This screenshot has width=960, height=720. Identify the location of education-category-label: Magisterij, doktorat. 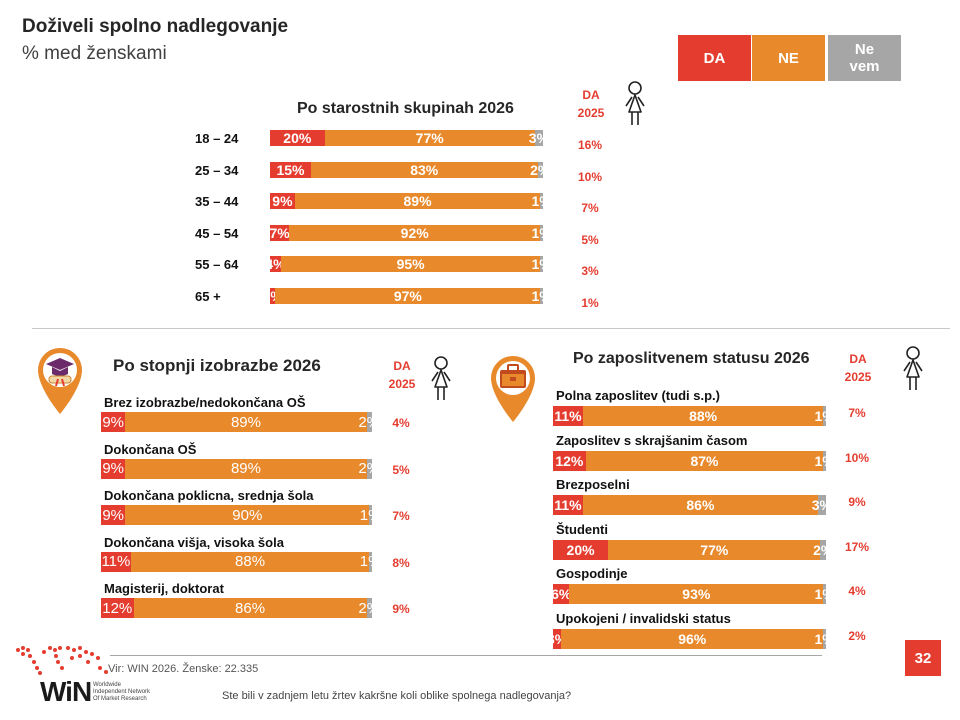
(164, 588).